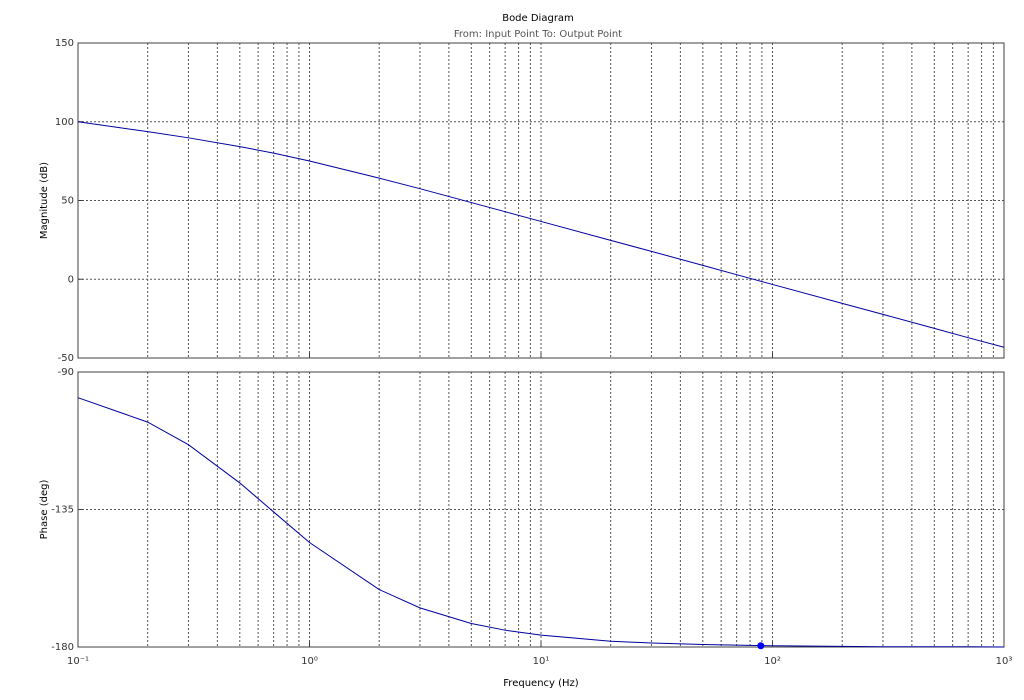 The image size is (1024, 700). I want to click on x-tick-label: 10¹, so click(541, 661).